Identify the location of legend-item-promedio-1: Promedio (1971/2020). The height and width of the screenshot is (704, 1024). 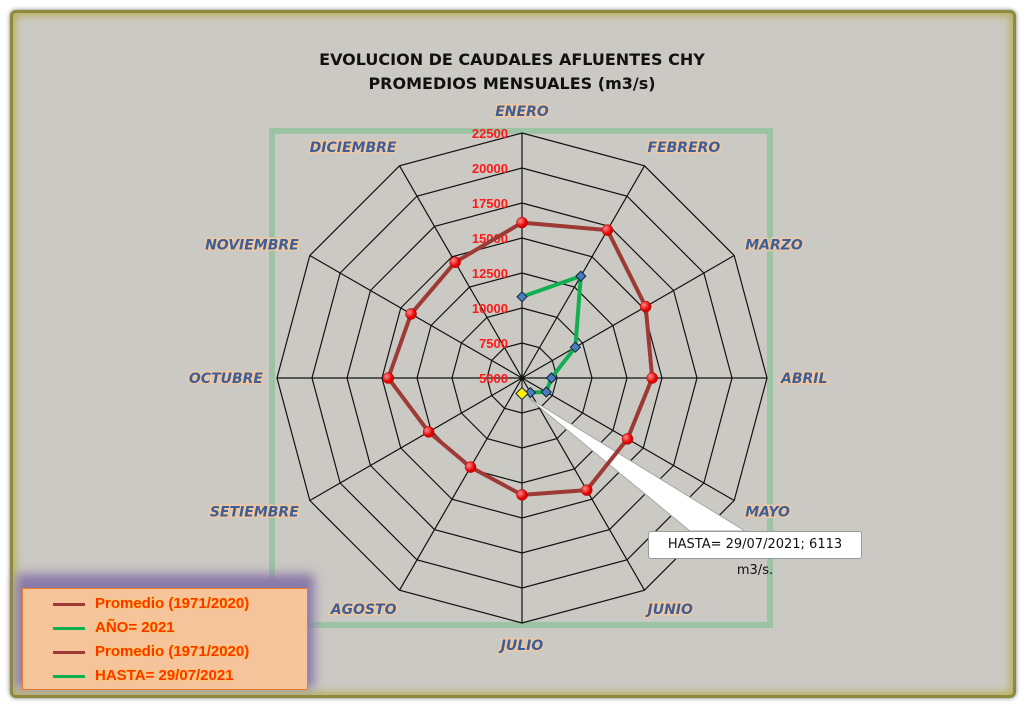
(151, 604).